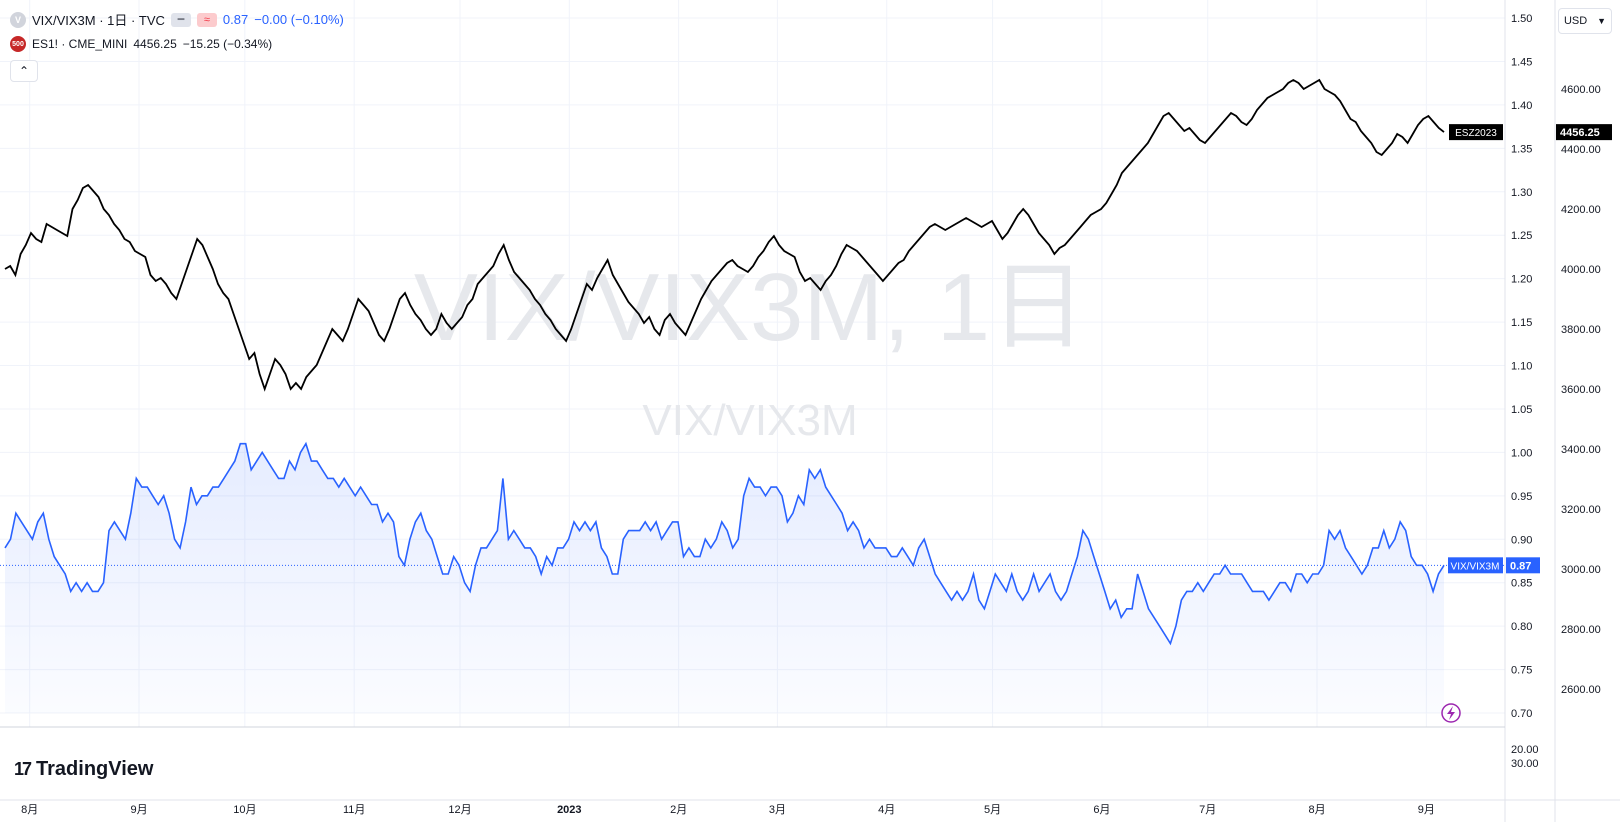 This screenshot has width=1620, height=822. Describe the element at coordinates (459, 810) in the screenshot. I see `x-axis-tick-label: 12月` at that location.